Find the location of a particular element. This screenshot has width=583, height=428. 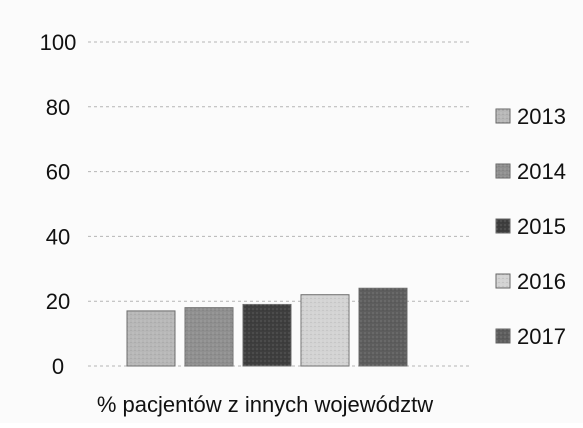

y-axis-ticks: 0 20 40 60 80 100 is located at coordinates (58, 204).